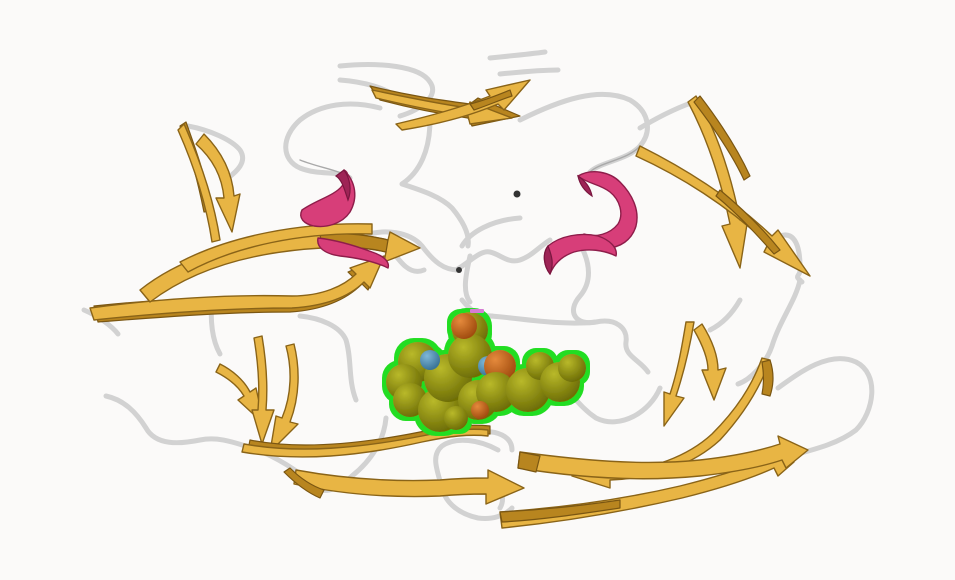 The width and height of the screenshot is (955, 580). I want to click on beta-sheets-left, so click(255, 273).